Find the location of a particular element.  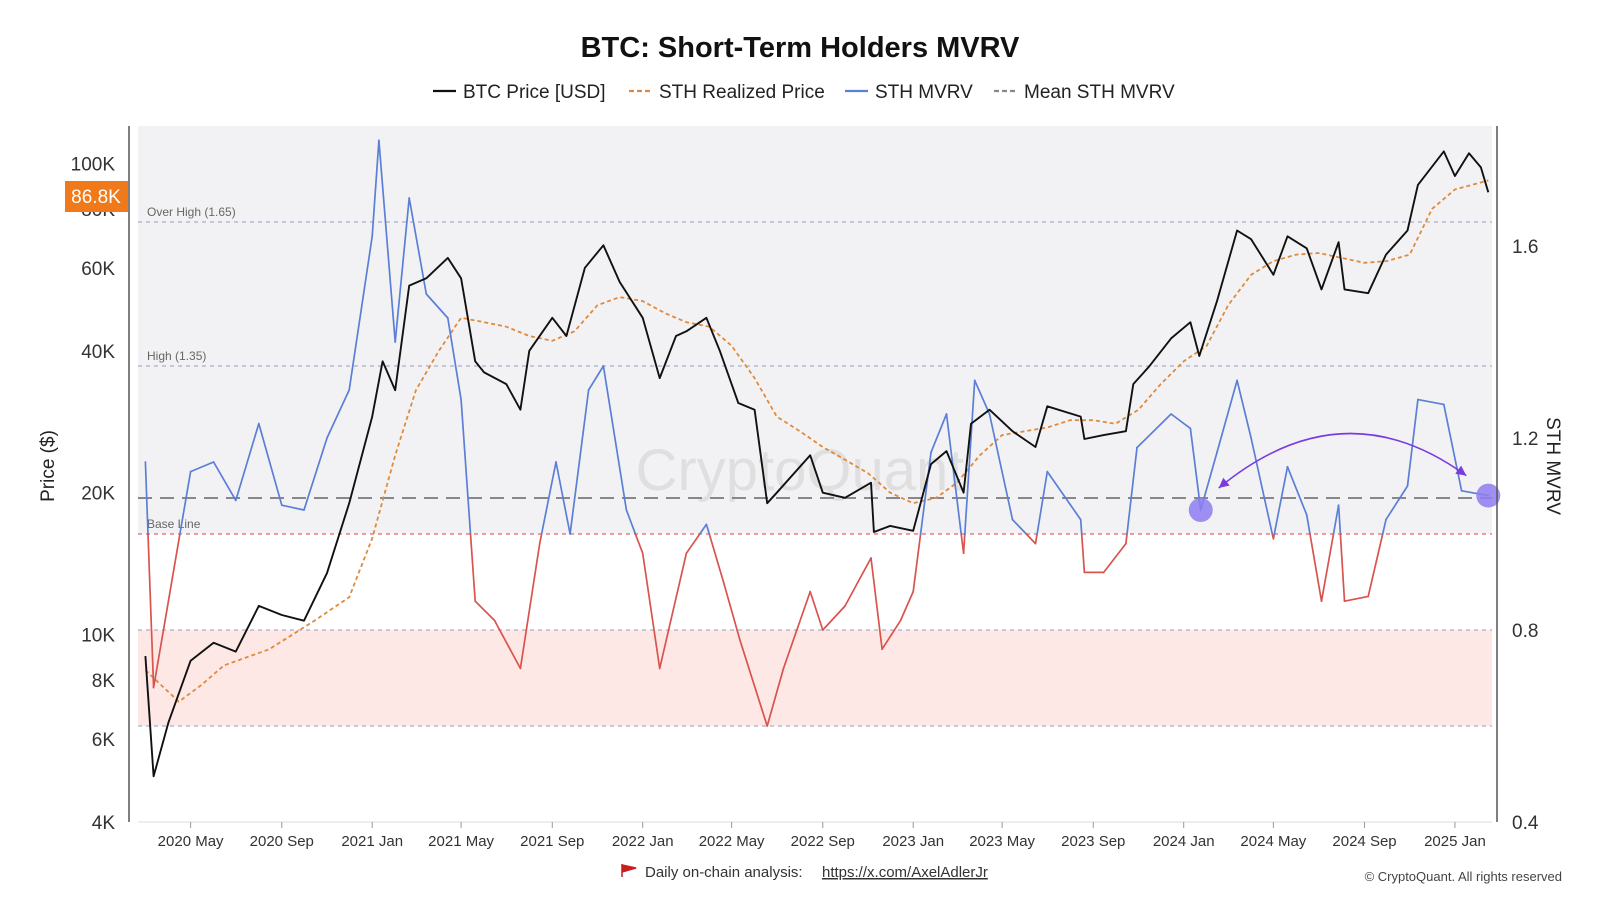

x-tick-label: 2021 Sep is located at coordinates (552, 841).